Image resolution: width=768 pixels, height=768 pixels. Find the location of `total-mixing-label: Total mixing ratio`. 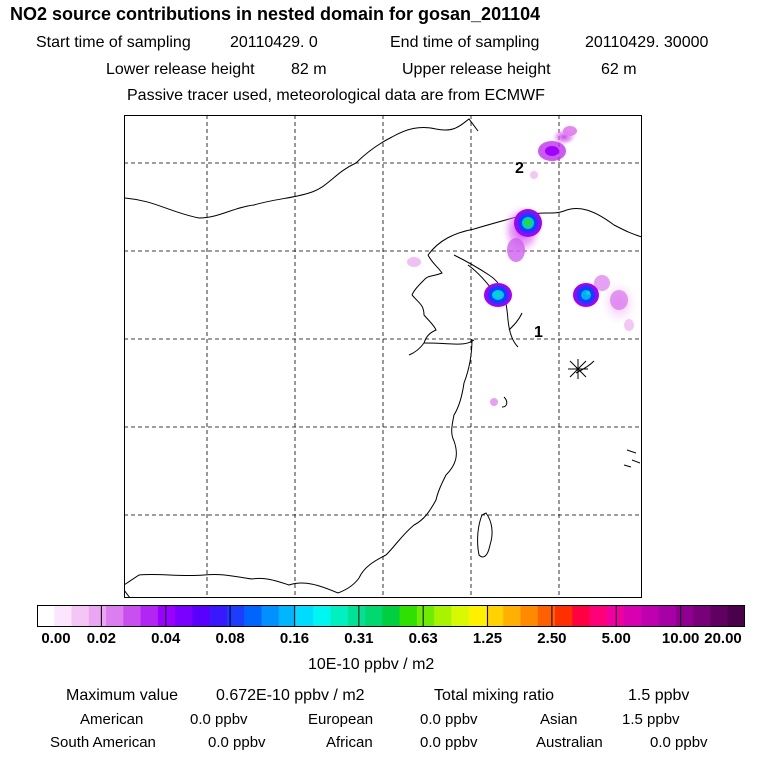

total-mixing-label: Total mixing ratio is located at coordinates (494, 695).